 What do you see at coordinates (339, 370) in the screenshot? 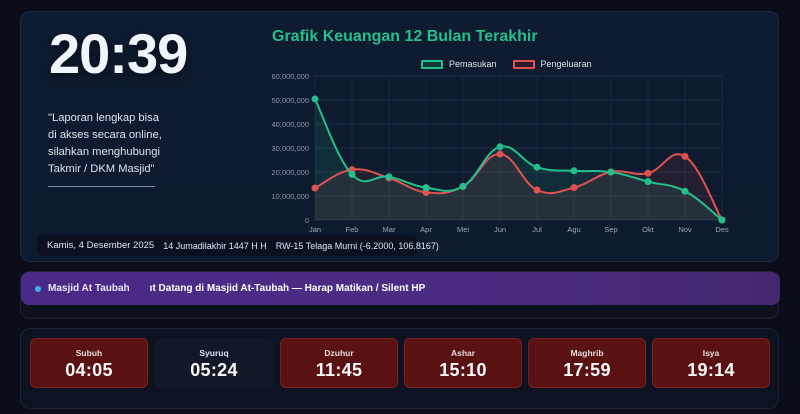
I see `prayer-time: 11:45` at bounding box center [339, 370].